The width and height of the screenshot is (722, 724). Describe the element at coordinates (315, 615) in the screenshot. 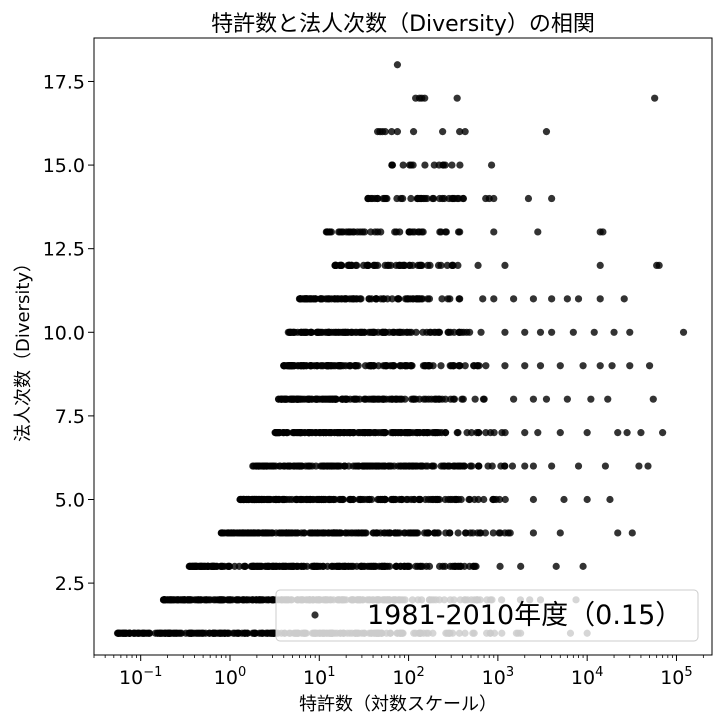

I see `legend-marker` at that location.